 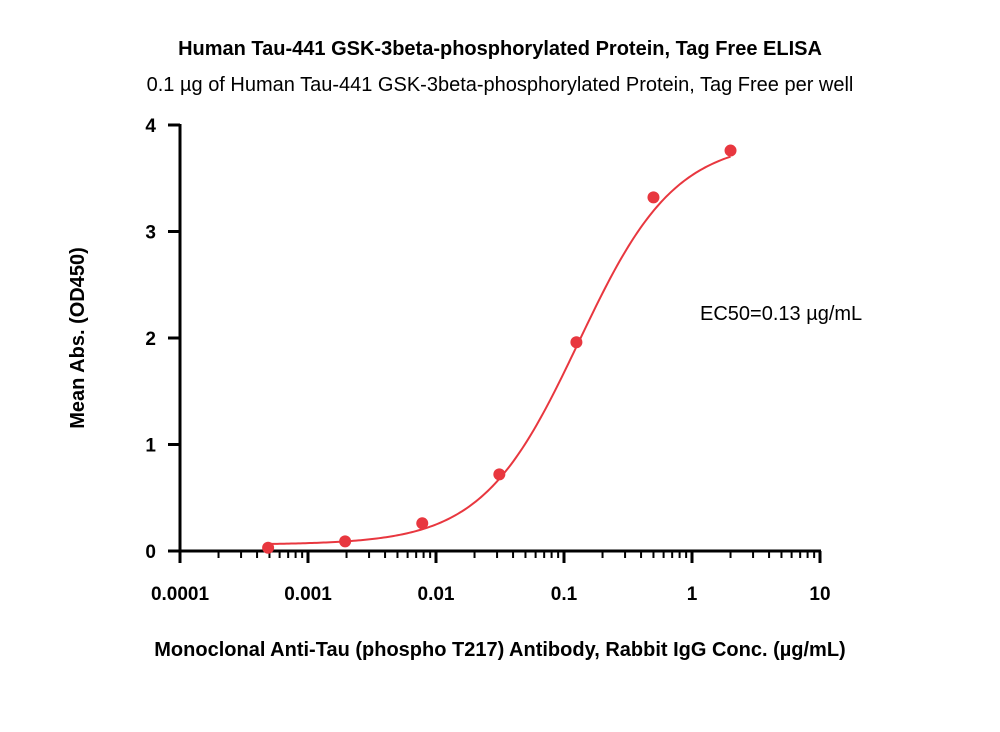 I want to click on x-tick-label: 0.001, so click(x=308, y=594).